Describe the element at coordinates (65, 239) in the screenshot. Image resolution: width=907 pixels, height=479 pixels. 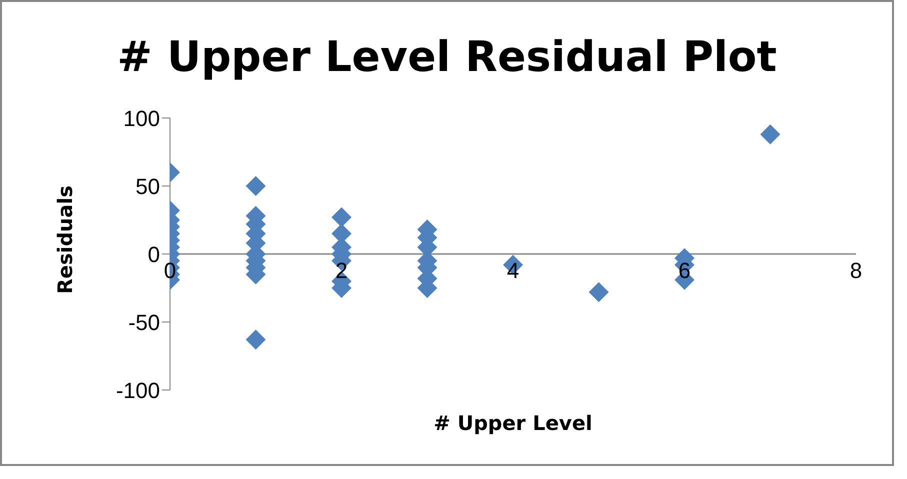
I see `y-axis-title: Residuals` at that location.